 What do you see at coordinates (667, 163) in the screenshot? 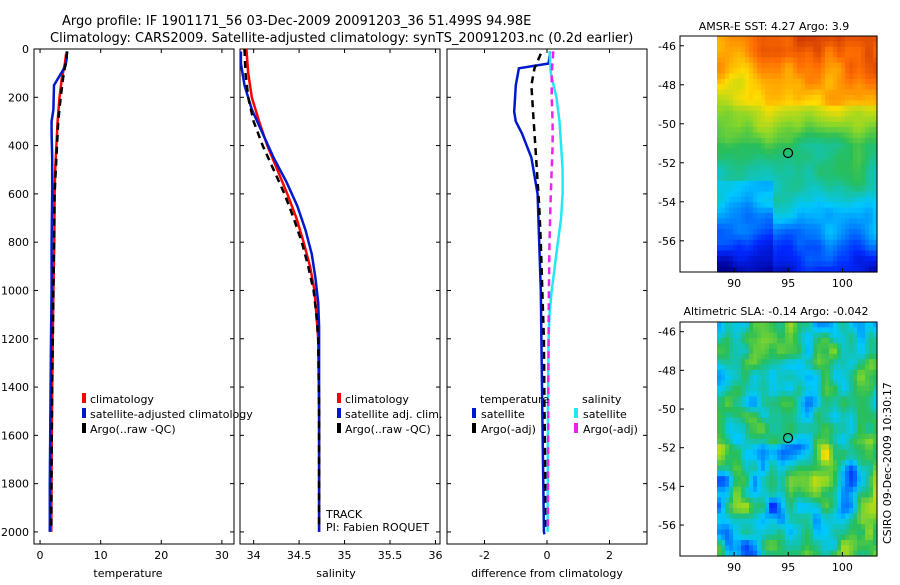
I see `map-y-tick-label: -52` at bounding box center [667, 163].